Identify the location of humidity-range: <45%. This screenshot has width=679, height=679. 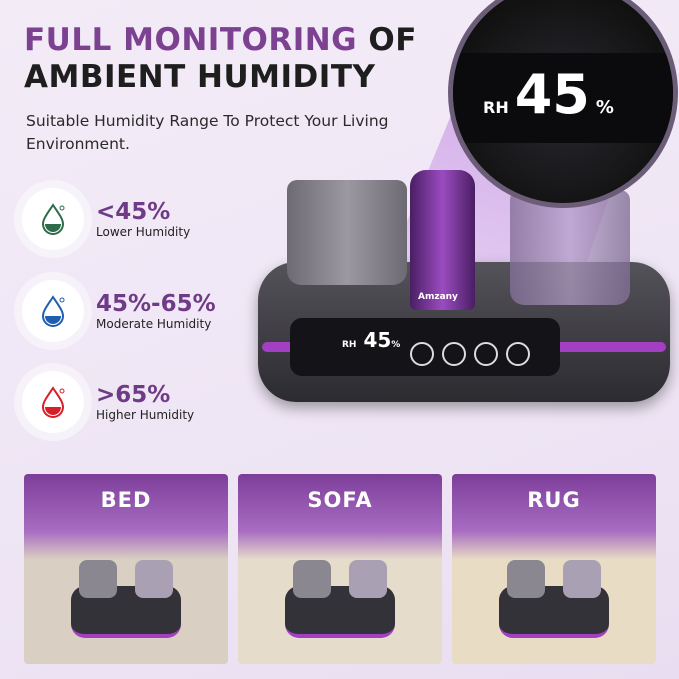
(133, 212).